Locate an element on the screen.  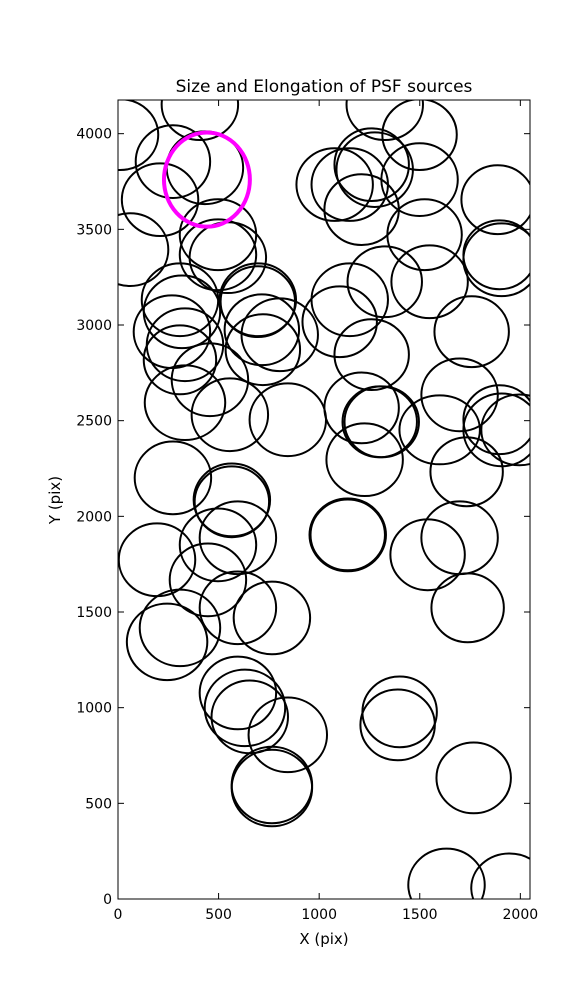
y-tick-label: 1500 is located at coordinates (94, 613).